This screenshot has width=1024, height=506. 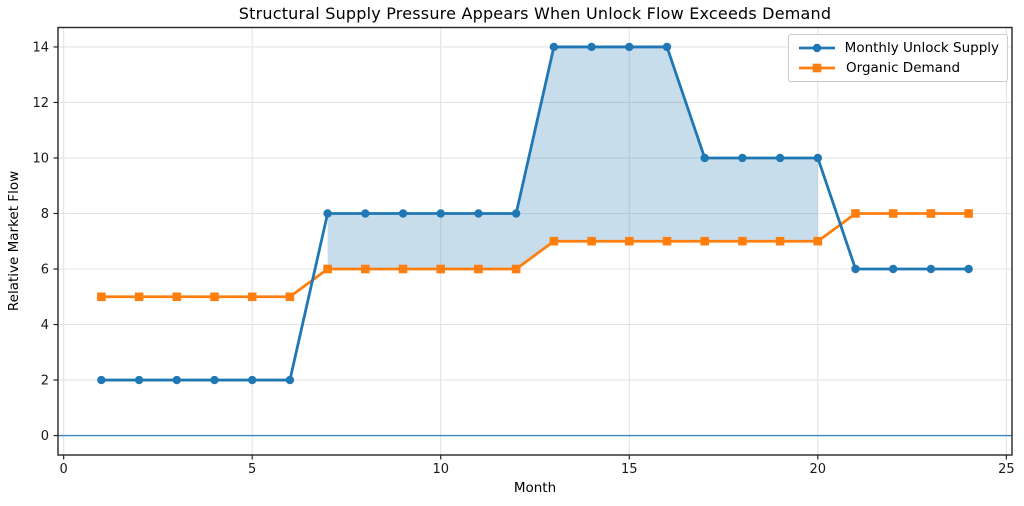 I want to click on legend-supply-line-icon, so click(x=817, y=48).